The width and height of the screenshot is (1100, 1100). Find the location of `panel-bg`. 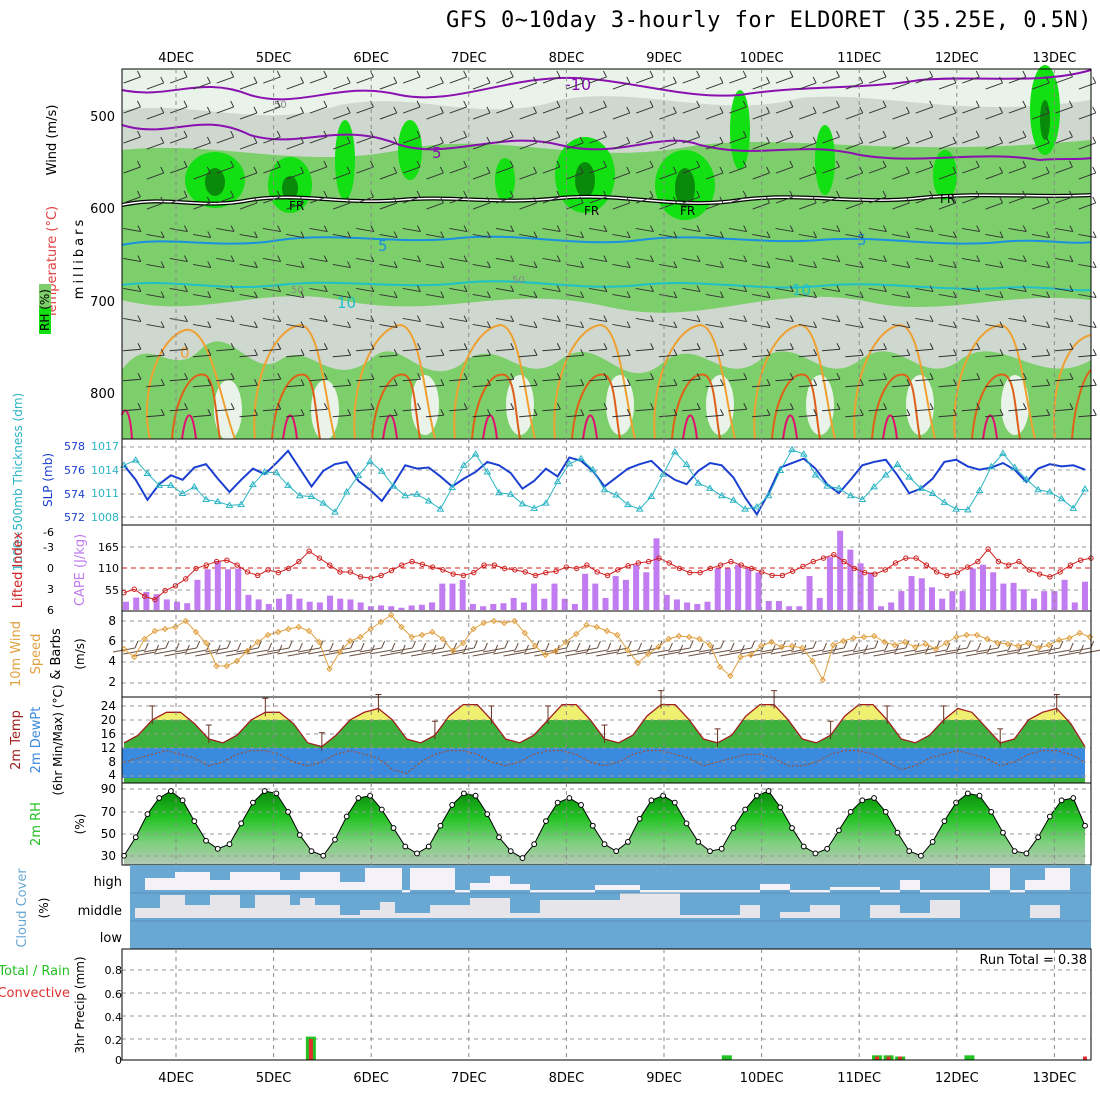

panel-bg is located at coordinates (606, 482).